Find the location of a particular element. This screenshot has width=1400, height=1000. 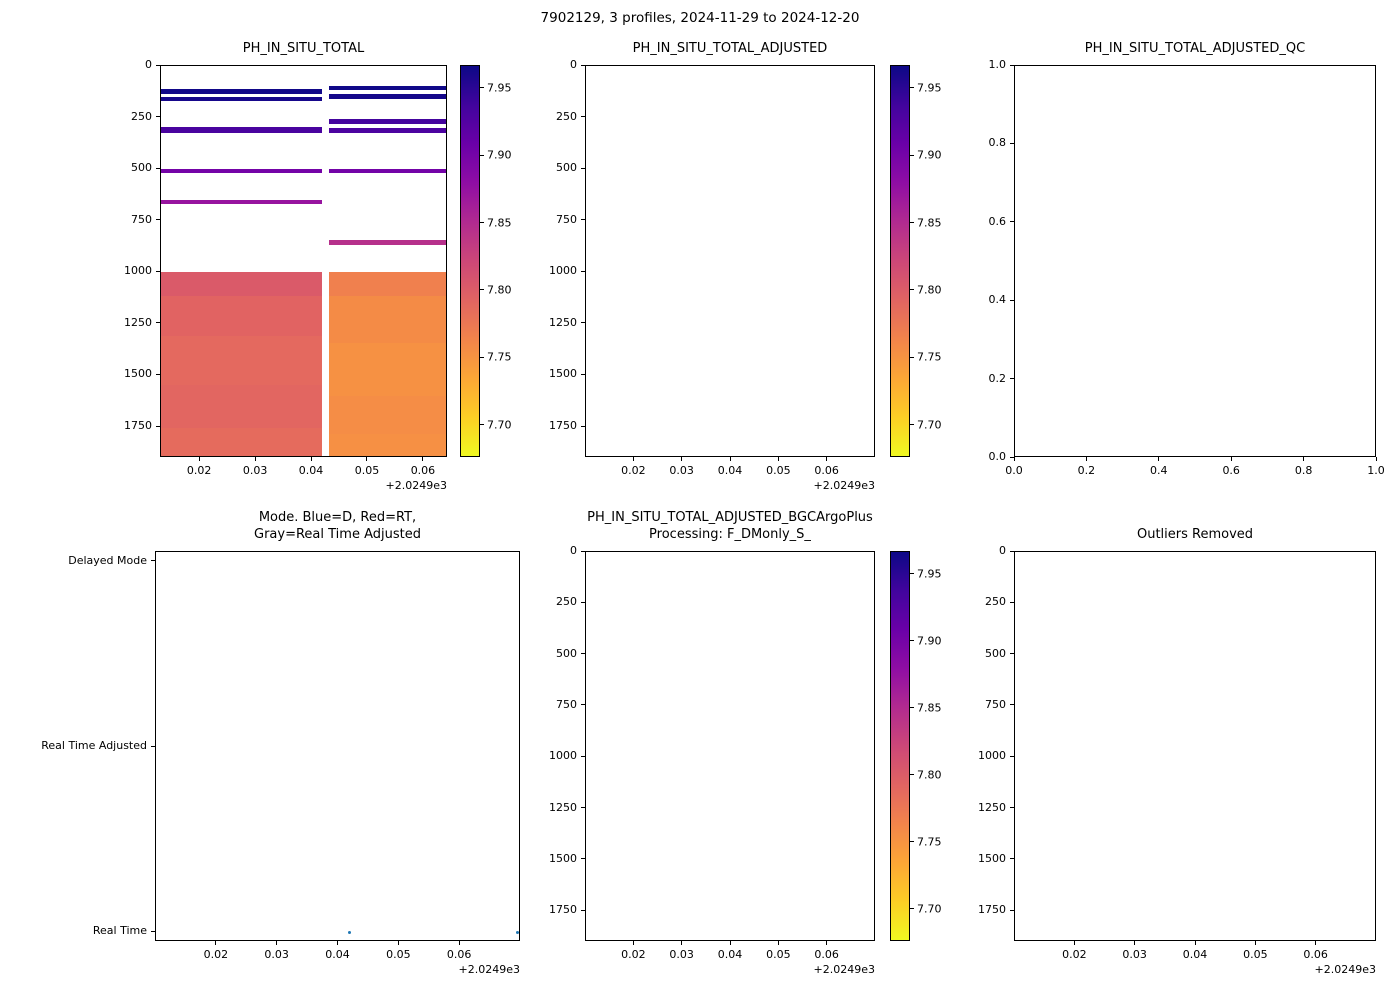

x-tick-label: 0.8 is located at coordinates (1303, 470).